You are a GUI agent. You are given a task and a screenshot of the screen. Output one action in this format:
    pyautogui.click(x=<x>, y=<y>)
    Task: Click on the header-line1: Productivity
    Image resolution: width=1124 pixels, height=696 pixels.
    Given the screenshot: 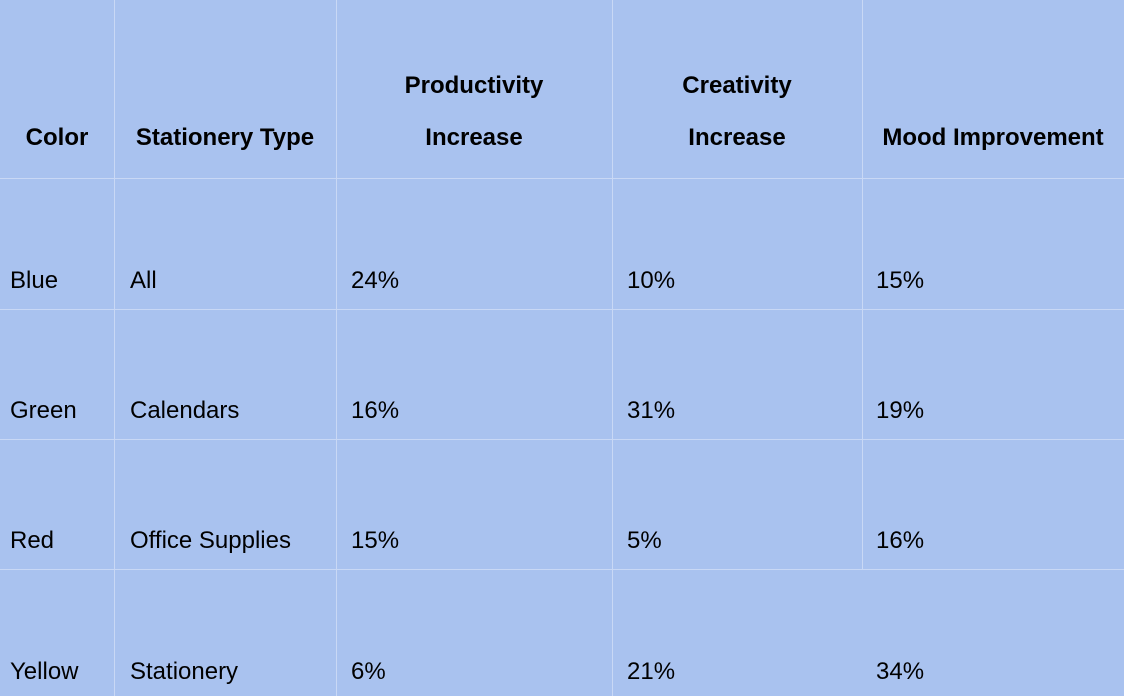 What is the action you would take?
    pyautogui.click(x=474, y=85)
    